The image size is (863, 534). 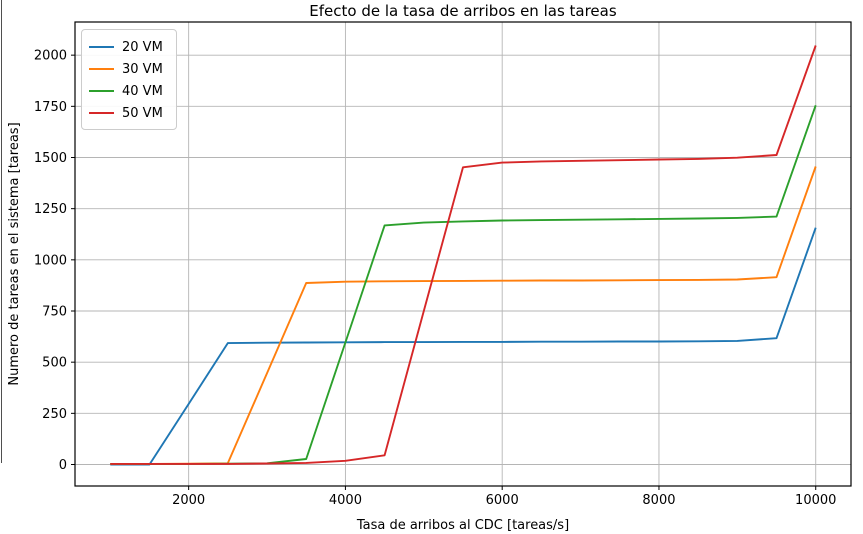 I want to click on y-tick-label-750: 750, so click(x=54, y=312).